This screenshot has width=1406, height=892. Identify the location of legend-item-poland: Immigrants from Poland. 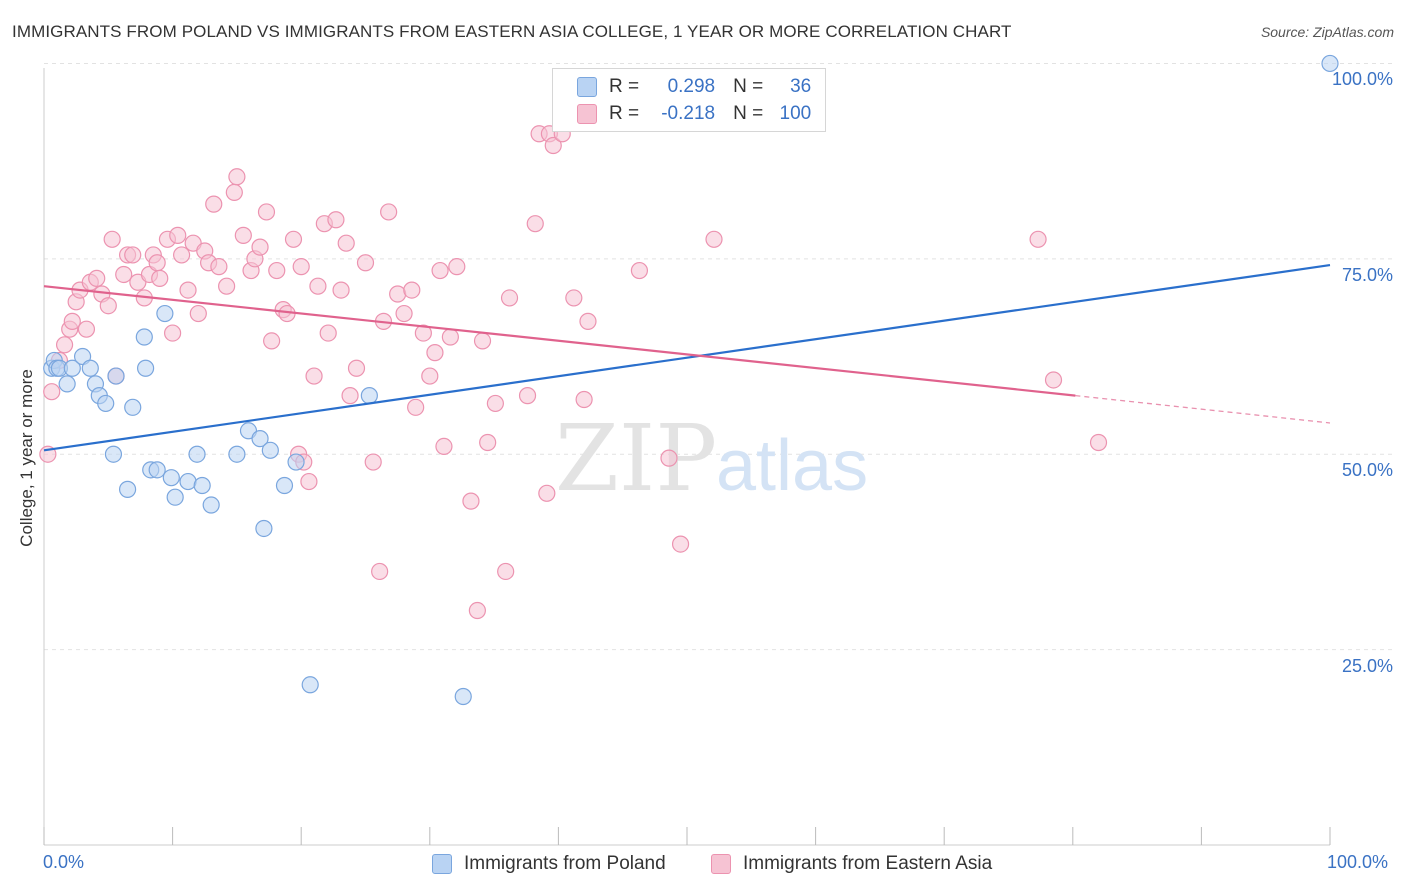
(549, 864).